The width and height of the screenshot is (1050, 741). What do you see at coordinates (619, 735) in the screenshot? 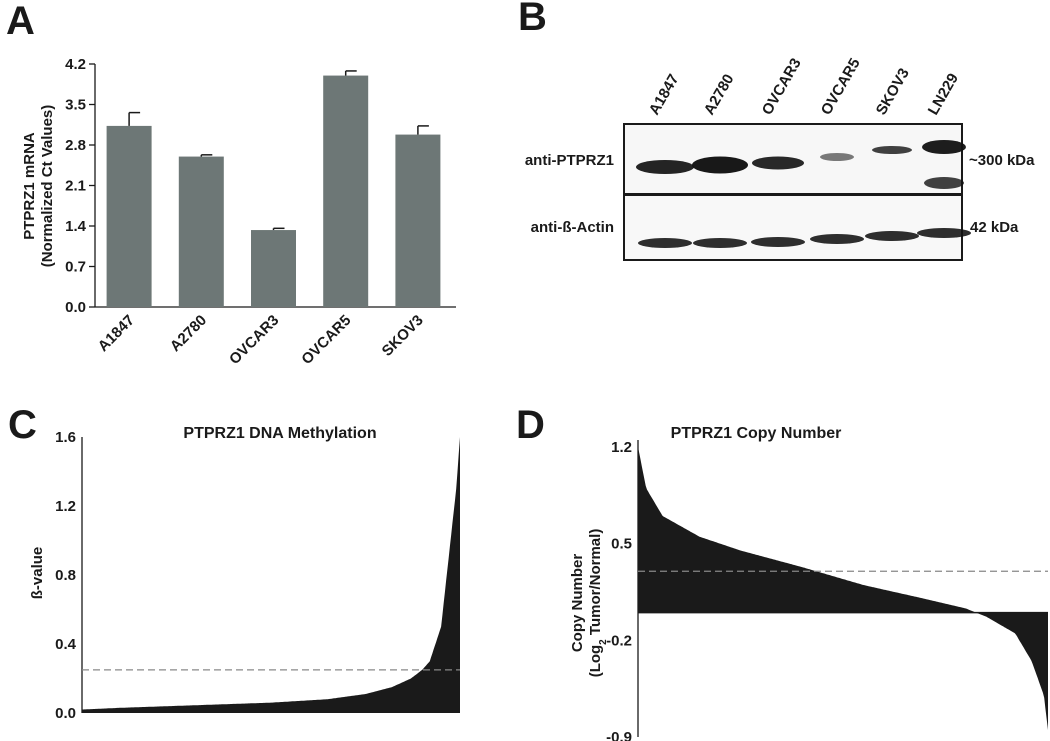
I see `panel-d-ytick-label: -0.9` at bounding box center [619, 735].